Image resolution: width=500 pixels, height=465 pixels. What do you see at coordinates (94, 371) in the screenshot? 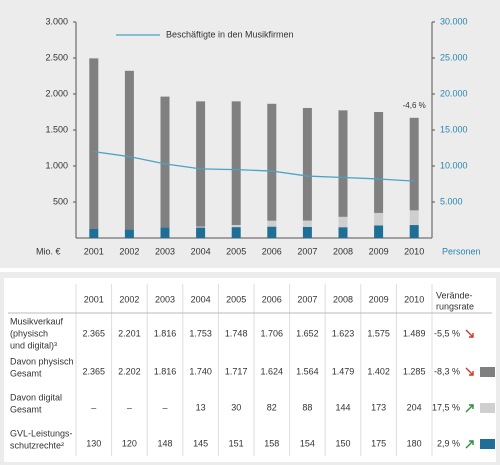
I see `cell: 2.365` at bounding box center [94, 371].